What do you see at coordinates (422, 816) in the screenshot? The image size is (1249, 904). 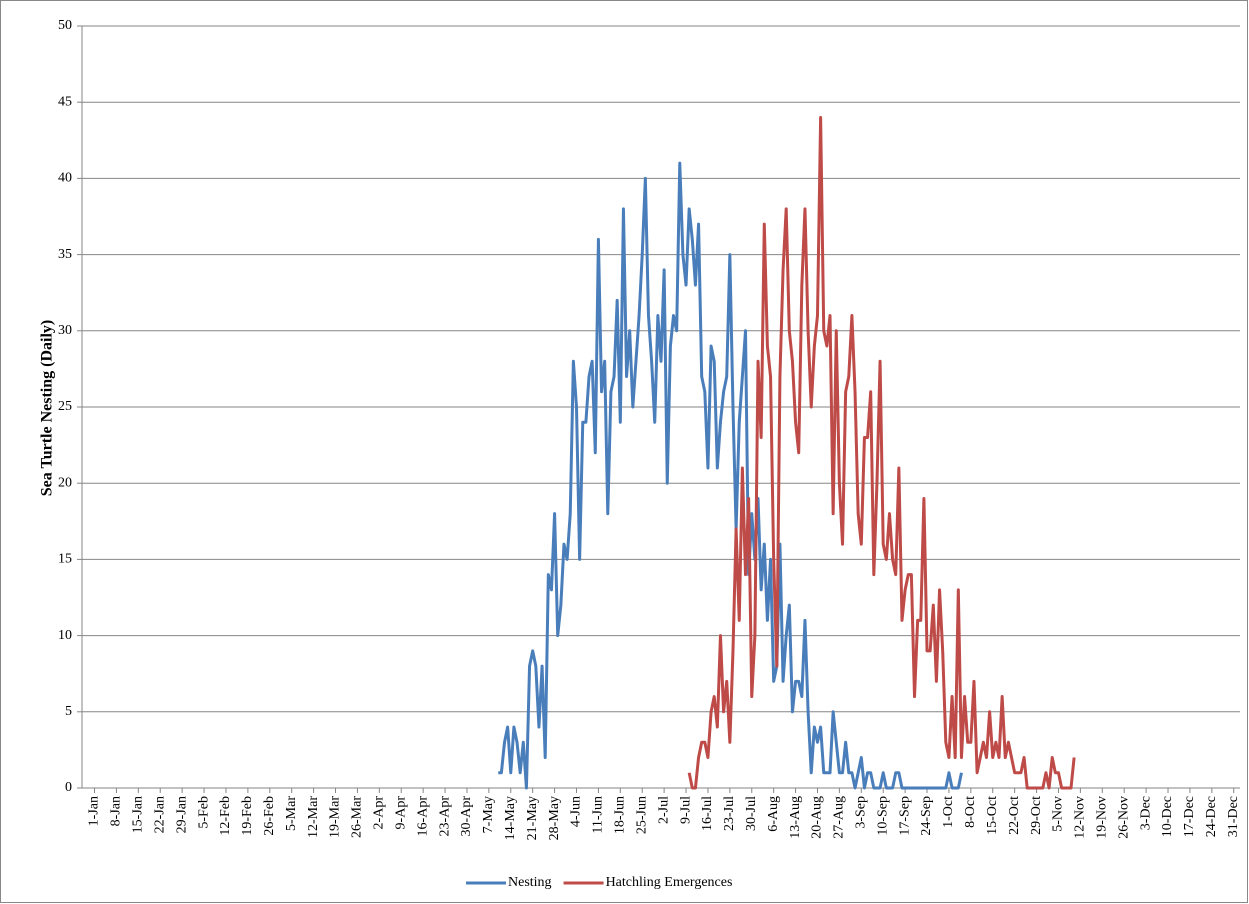 I see `x-tick-label: 16-Apr` at bounding box center [422, 816].